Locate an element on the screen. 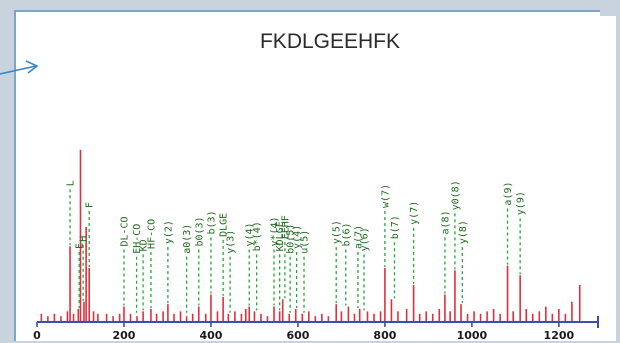  annotation-label-14: y(4) is located at coordinates (250, 234).